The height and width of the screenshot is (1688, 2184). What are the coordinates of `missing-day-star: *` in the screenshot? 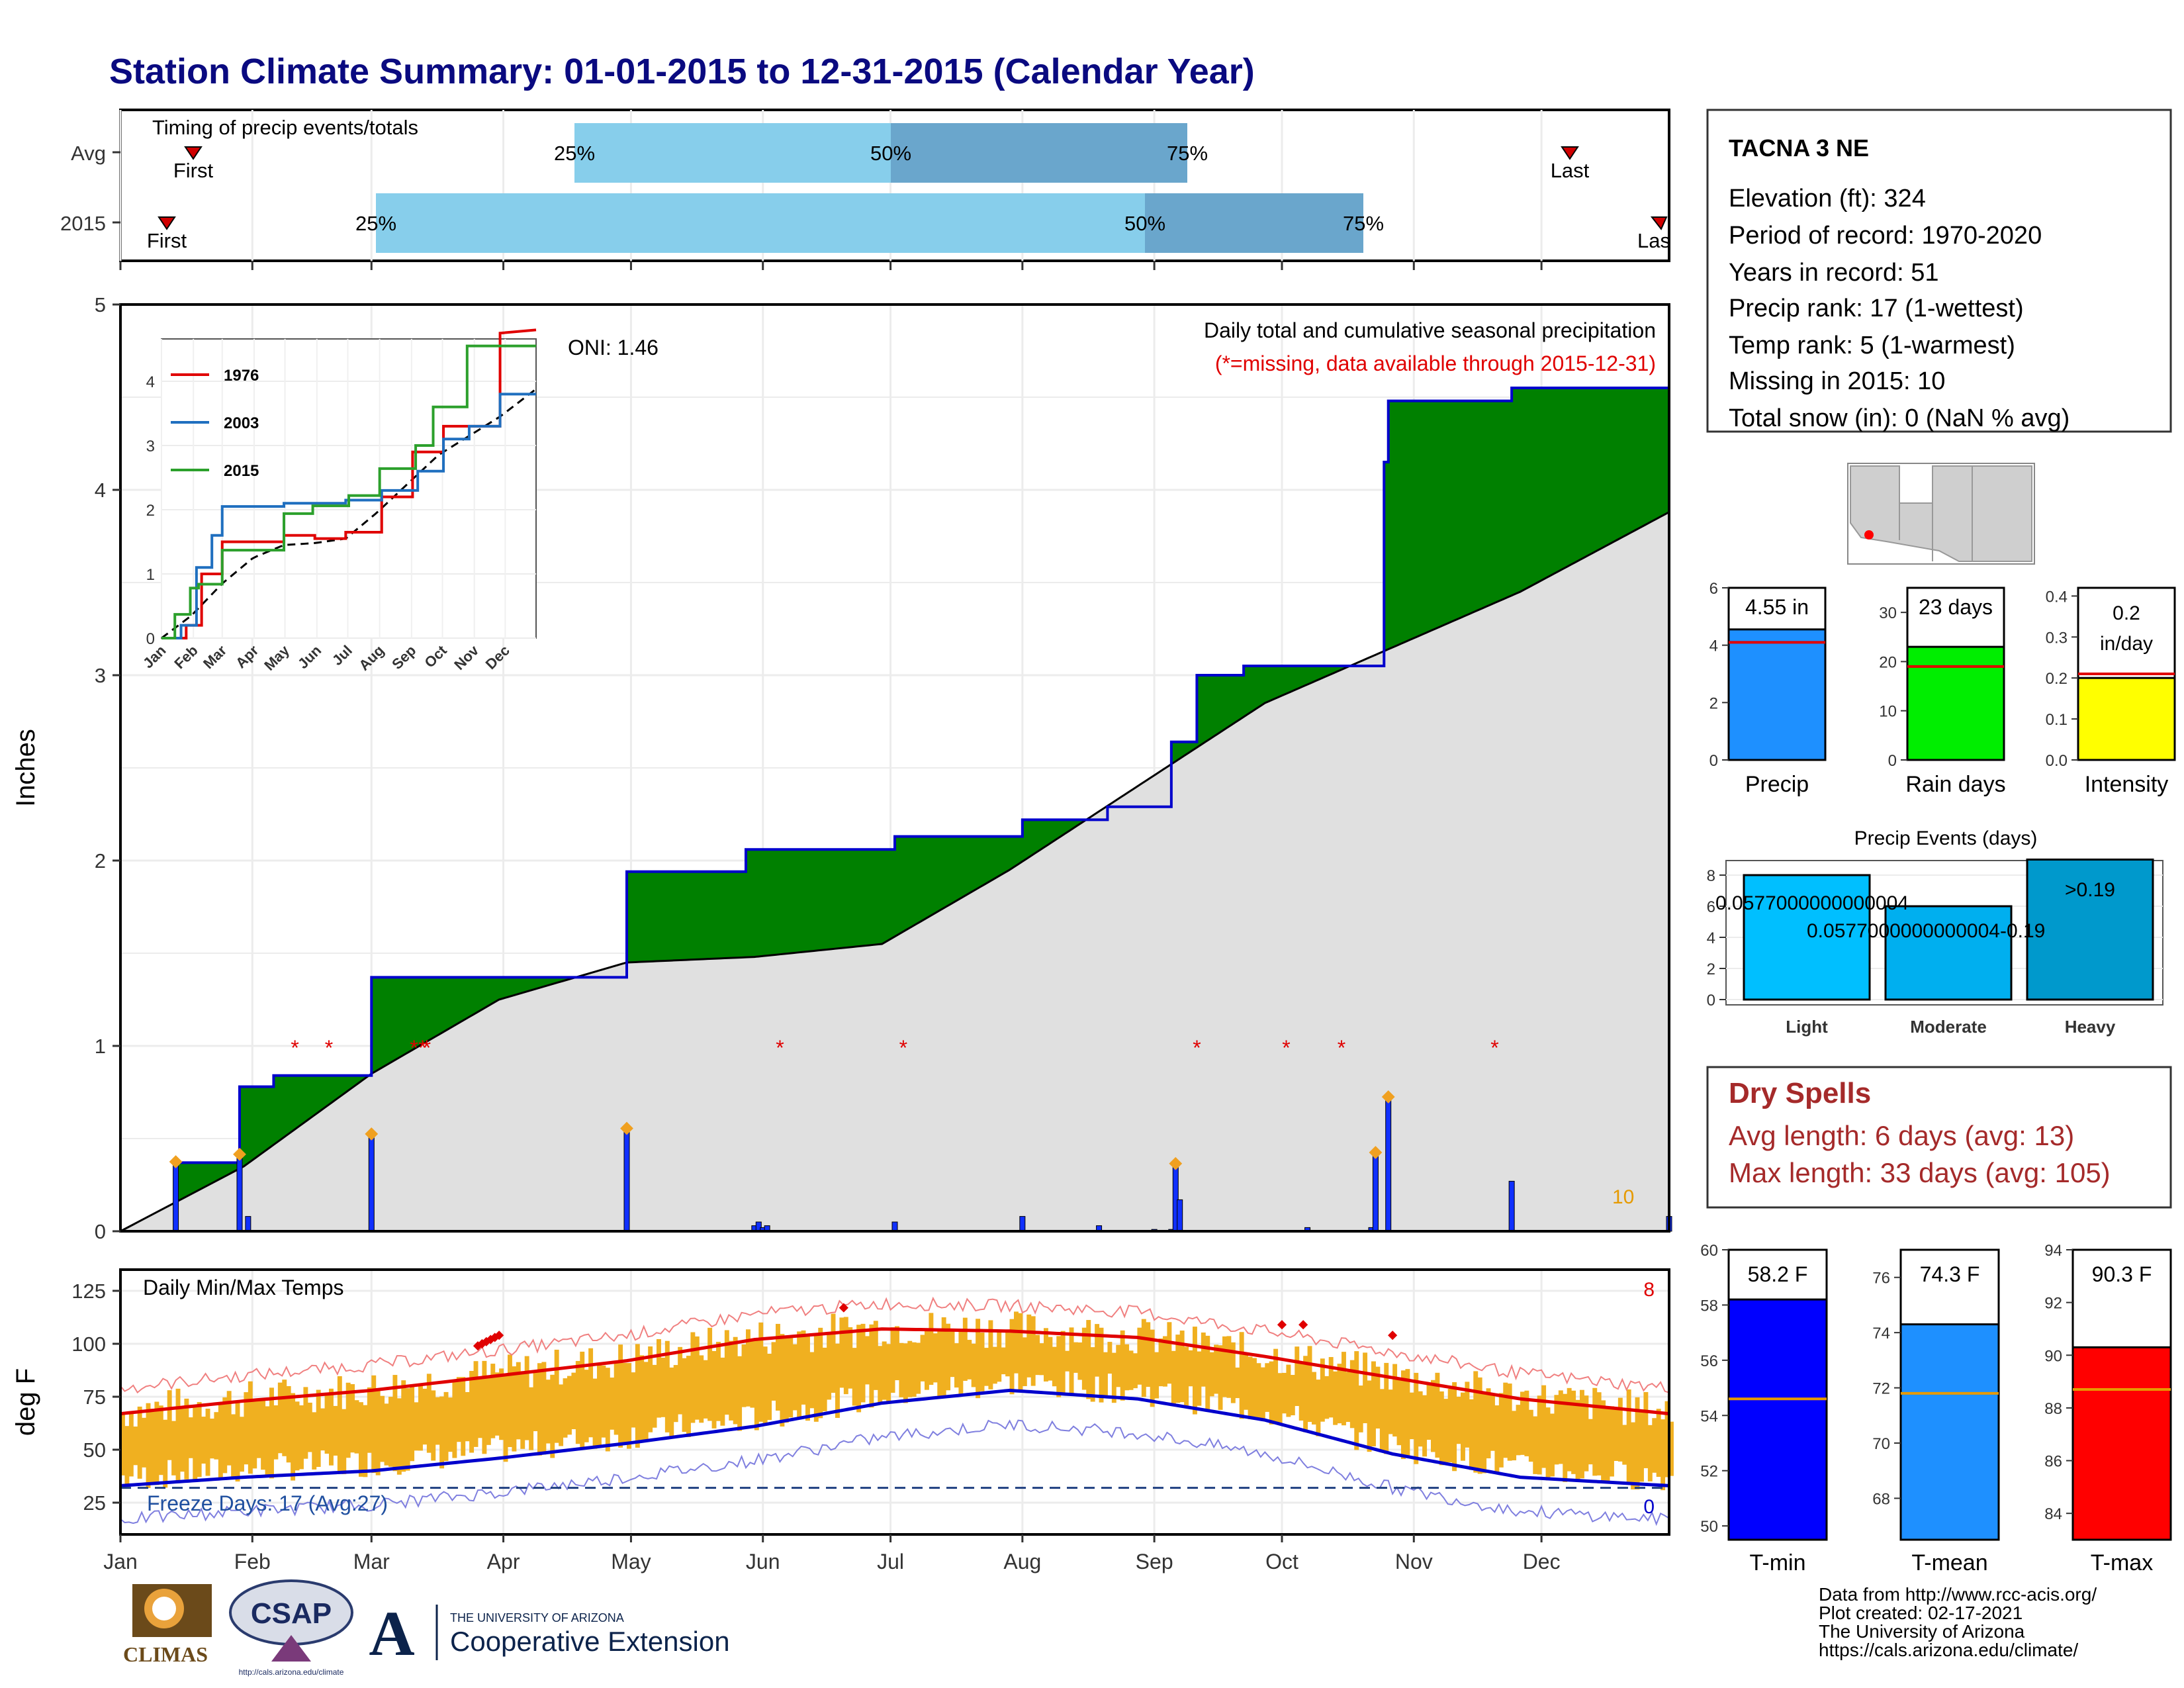 It's located at (780, 1048).